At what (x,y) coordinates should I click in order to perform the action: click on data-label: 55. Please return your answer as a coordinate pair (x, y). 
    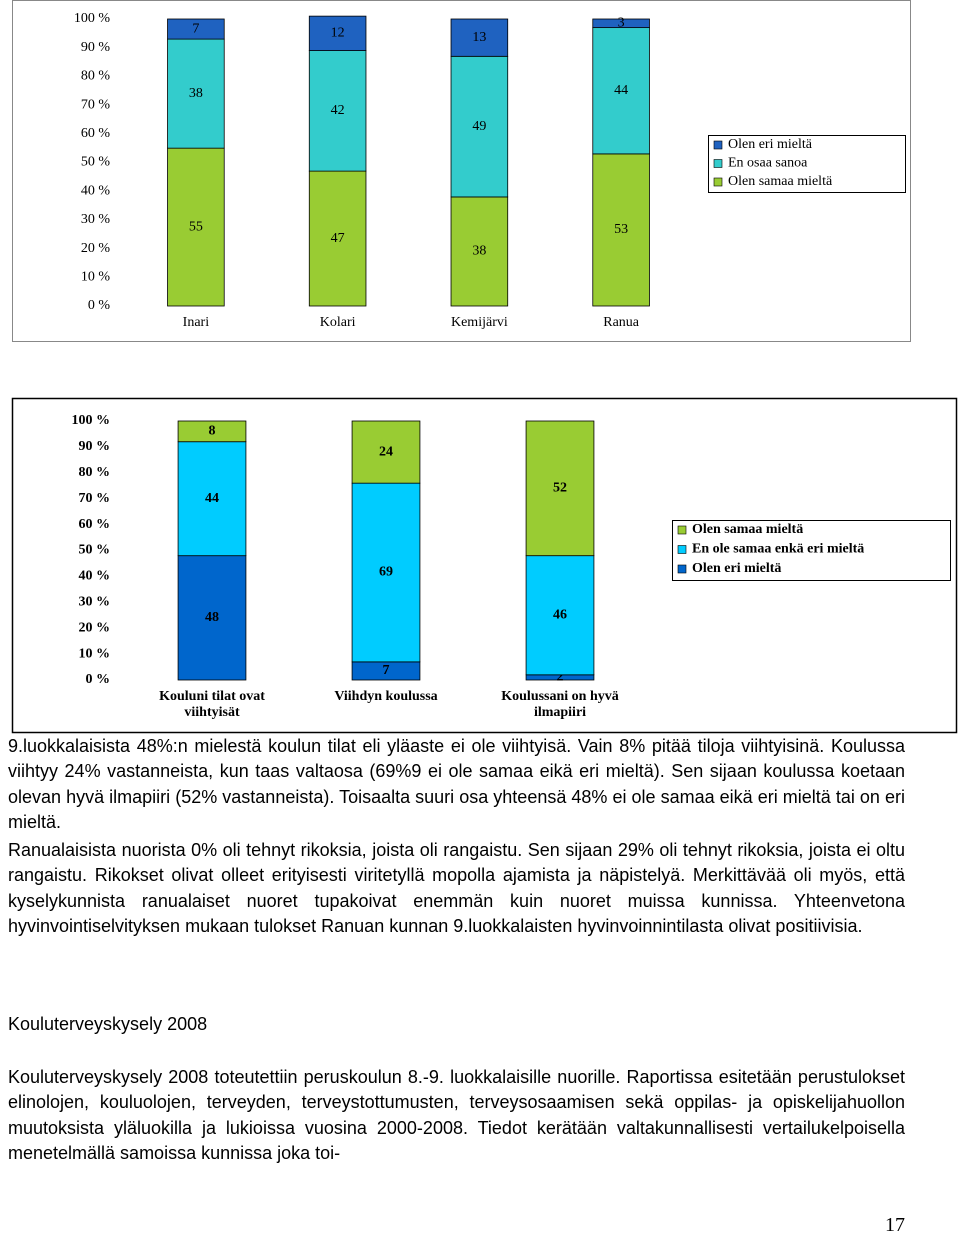
    Looking at the image, I should click on (196, 226).